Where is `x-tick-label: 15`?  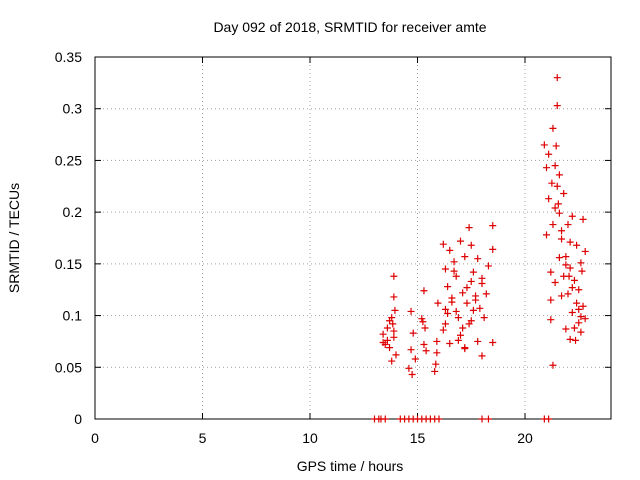
x-tick-label: 15 is located at coordinates (418, 438).